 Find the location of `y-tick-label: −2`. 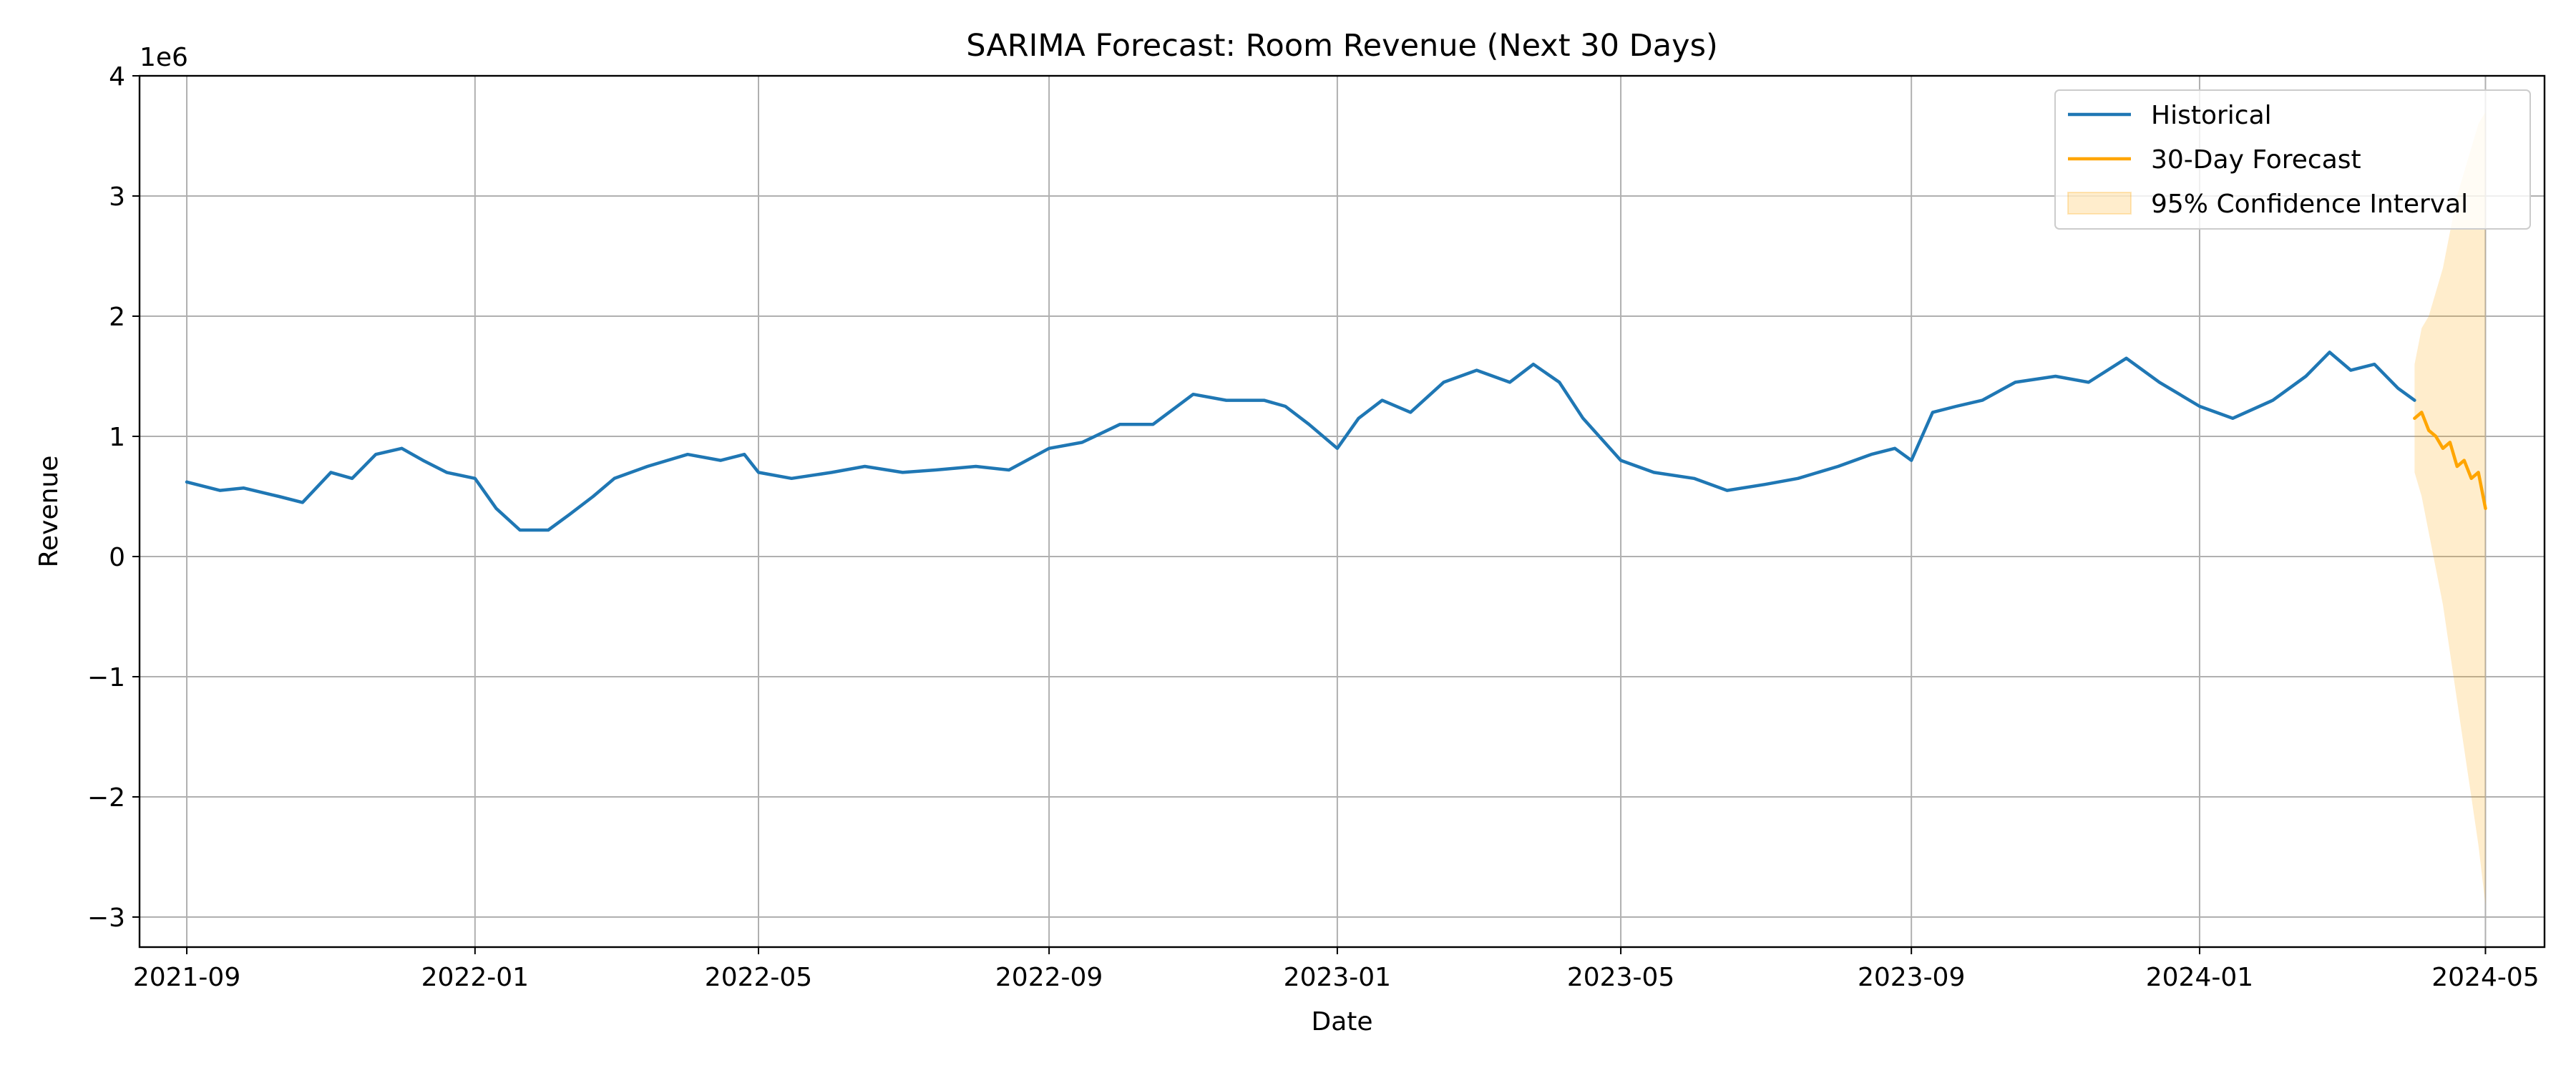

y-tick-label: −2 is located at coordinates (106, 798).